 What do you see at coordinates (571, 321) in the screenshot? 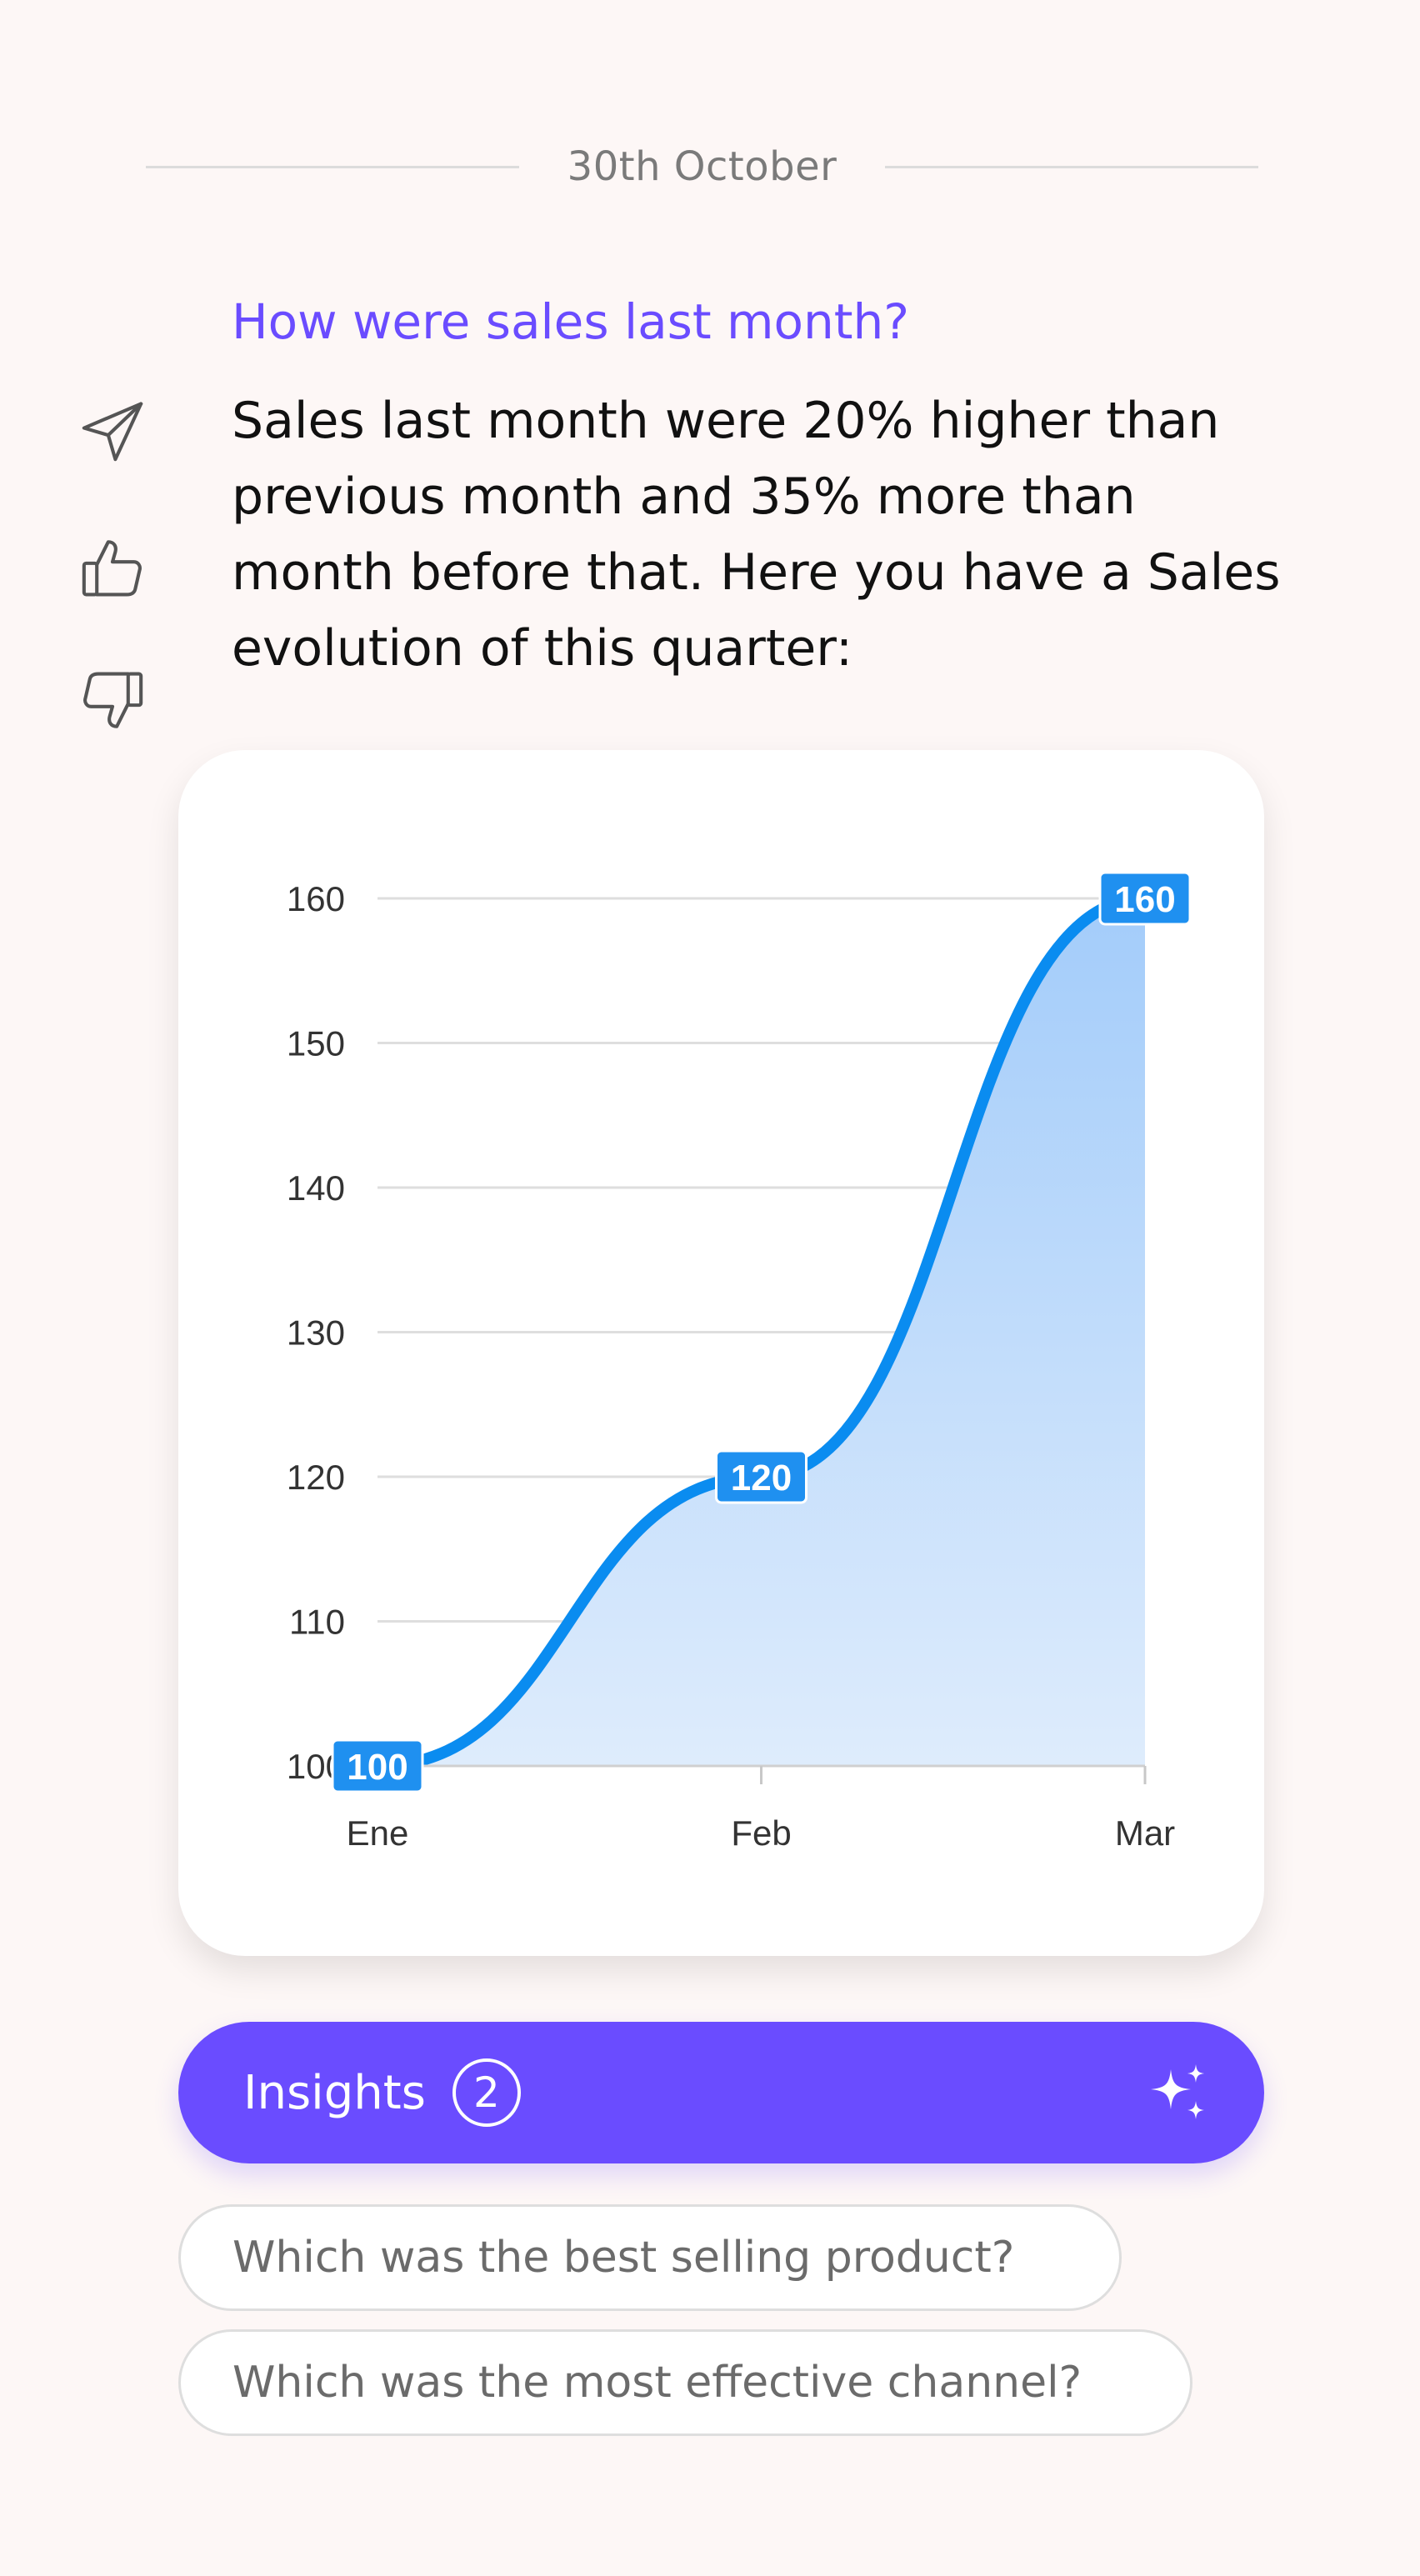
I see `user-question: How were sales last month?` at bounding box center [571, 321].